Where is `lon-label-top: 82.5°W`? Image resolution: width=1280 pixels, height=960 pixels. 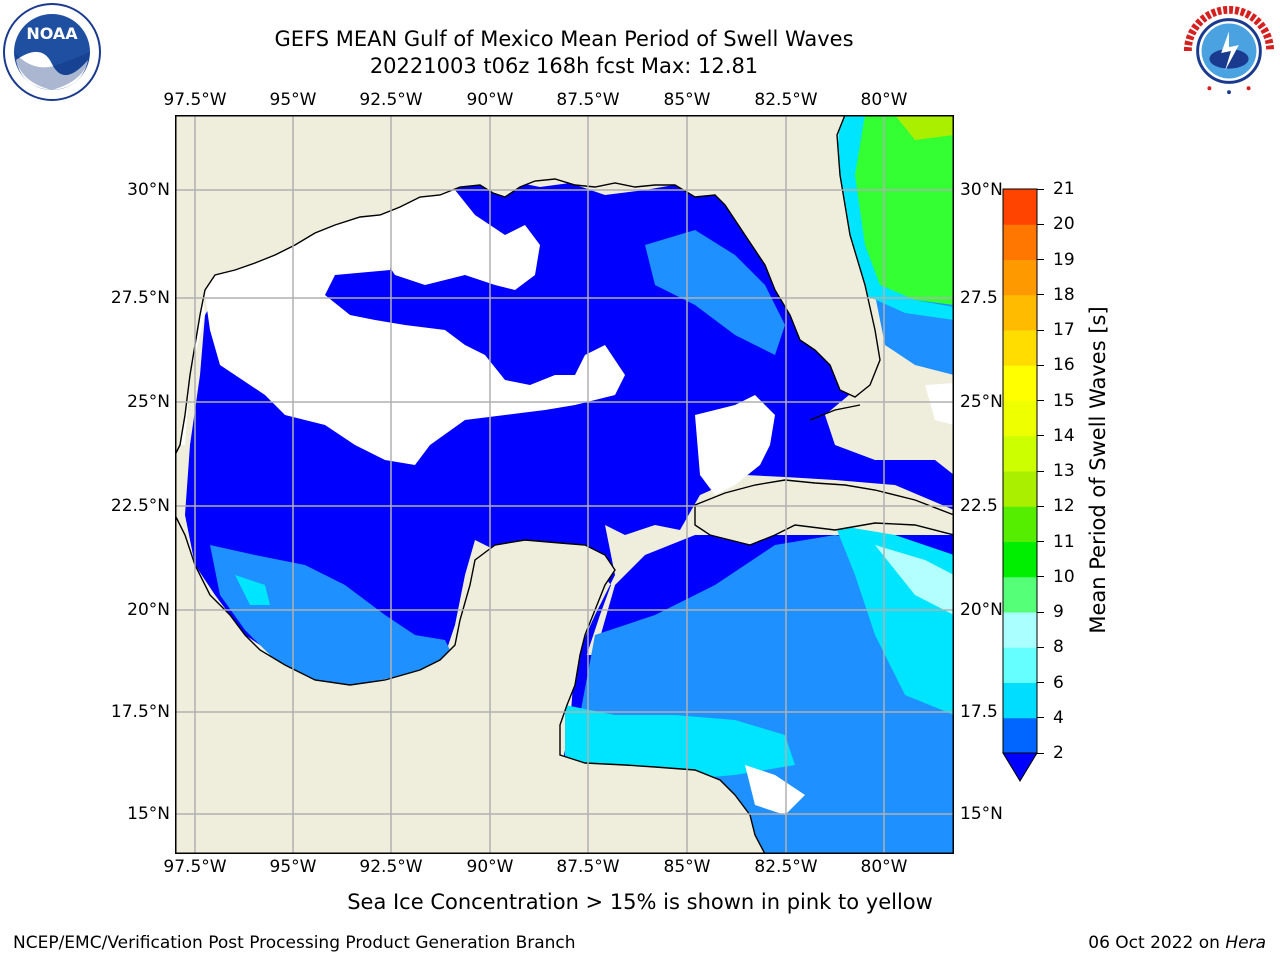
lon-label-top: 82.5°W is located at coordinates (786, 100).